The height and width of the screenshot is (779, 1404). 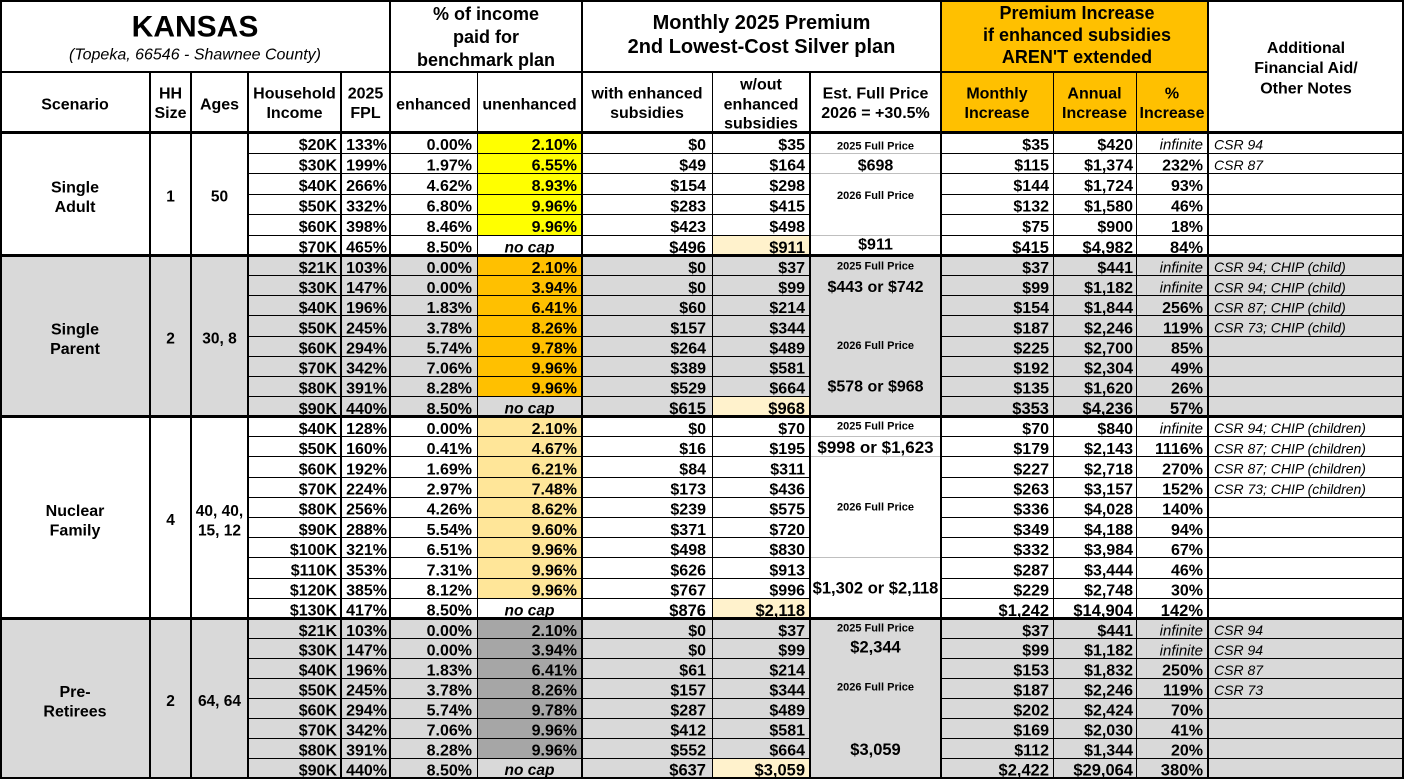 What do you see at coordinates (74, 692) in the screenshot?
I see `svg-text: Pre-` at bounding box center [74, 692].